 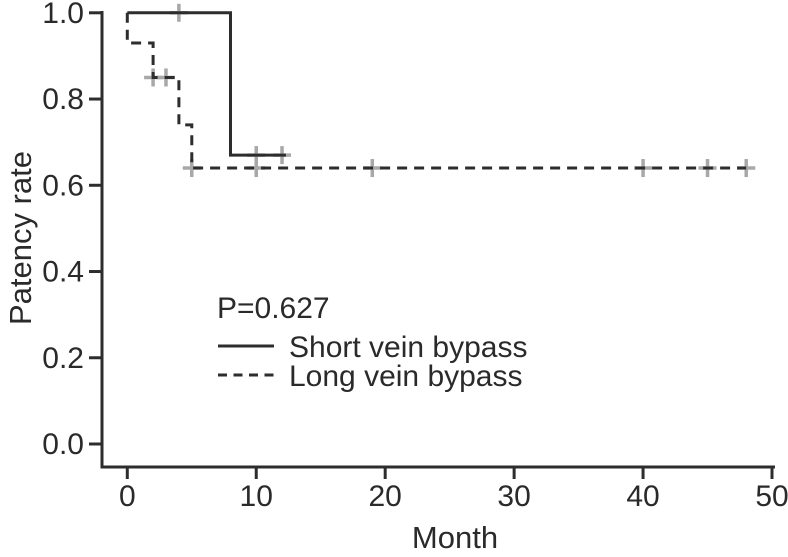 What do you see at coordinates (20, 238) in the screenshot?
I see `y-axis-title: Patency rate` at bounding box center [20, 238].